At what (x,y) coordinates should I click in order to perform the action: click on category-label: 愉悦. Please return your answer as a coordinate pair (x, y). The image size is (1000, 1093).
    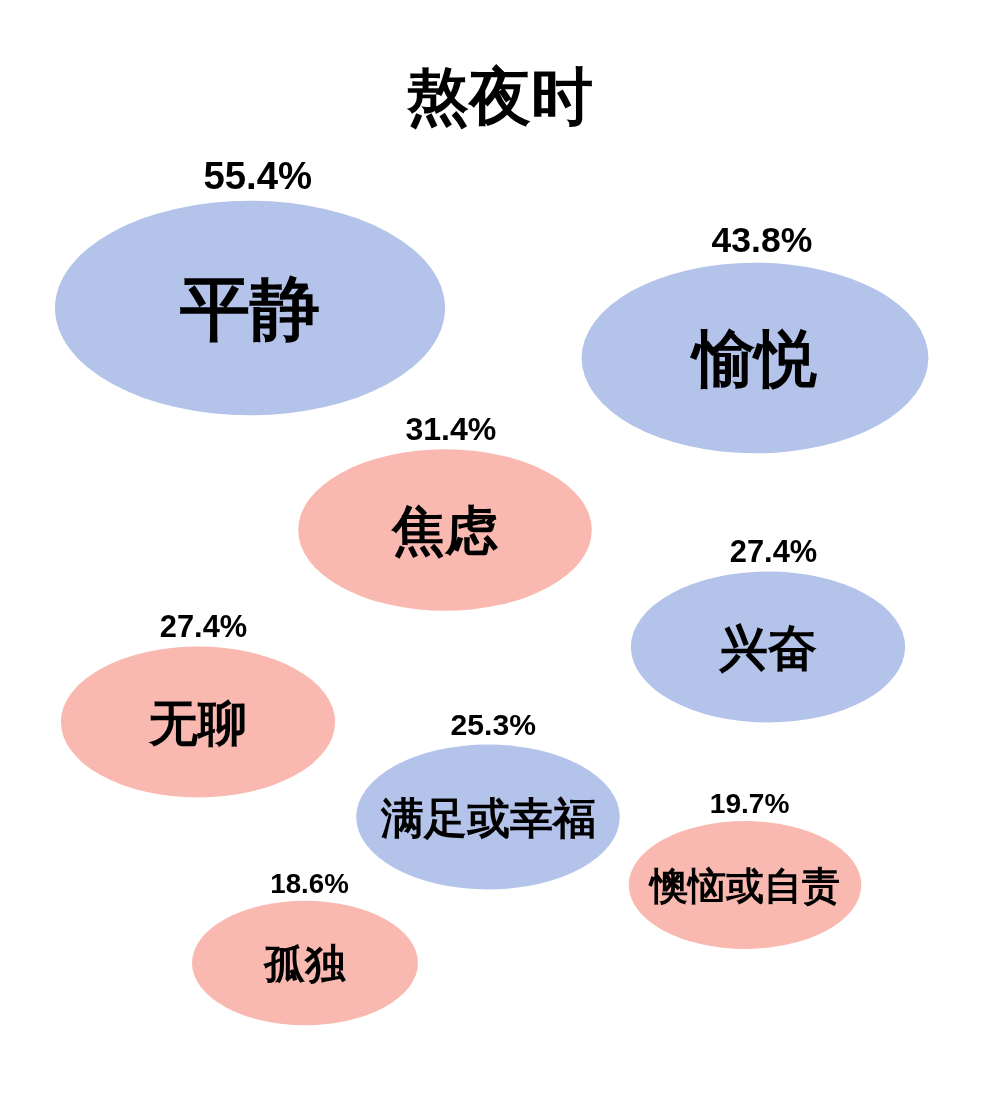
    Looking at the image, I should click on (753, 359).